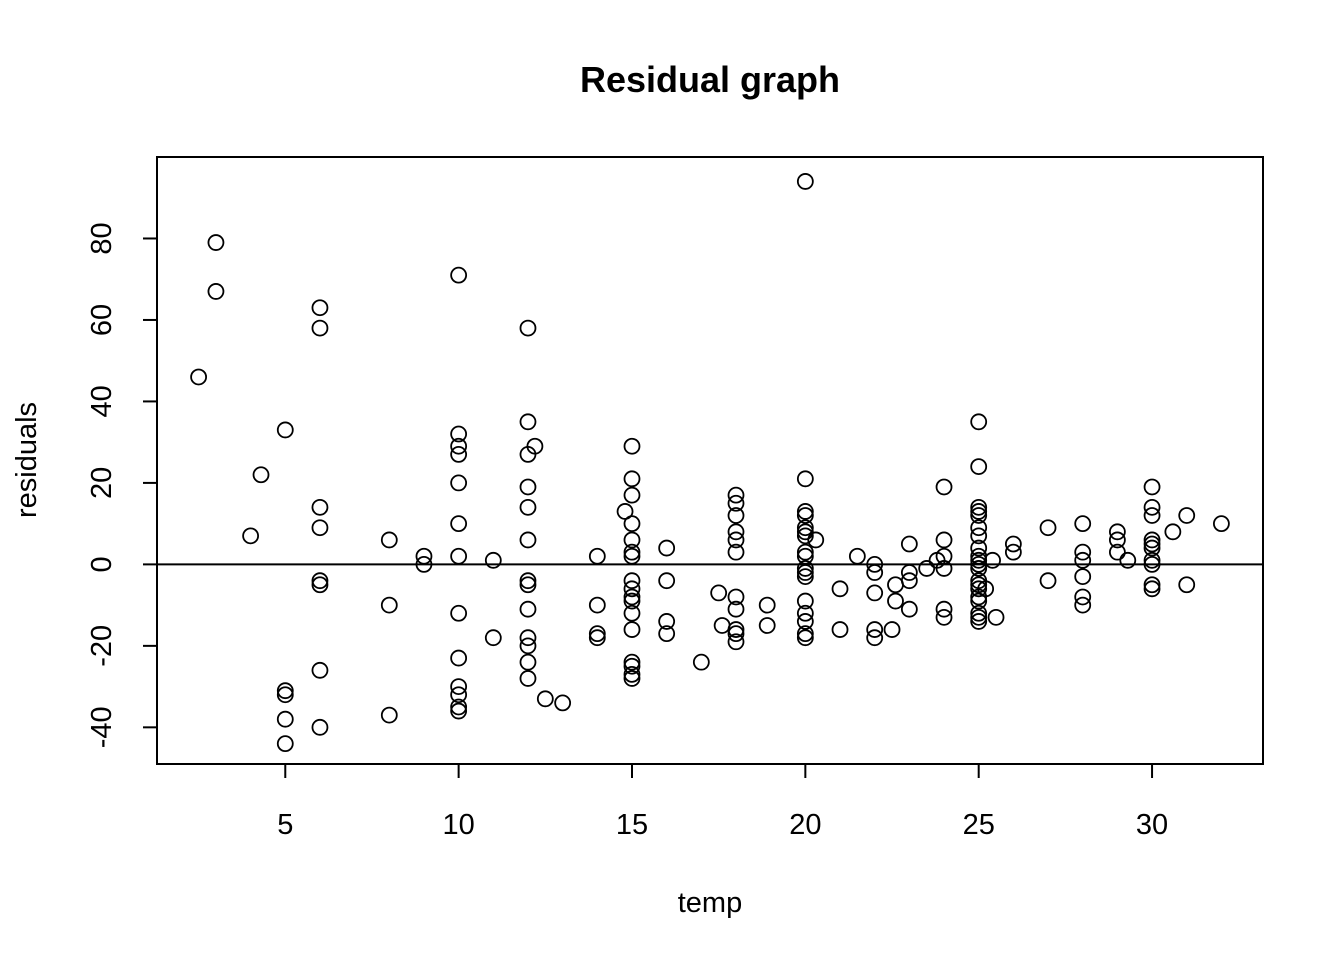 Image resolution: width=1344 pixels, height=960 pixels. Describe the element at coordinates (102, 238) in the screenshot. I see `y-tick-label: 80` at that location.